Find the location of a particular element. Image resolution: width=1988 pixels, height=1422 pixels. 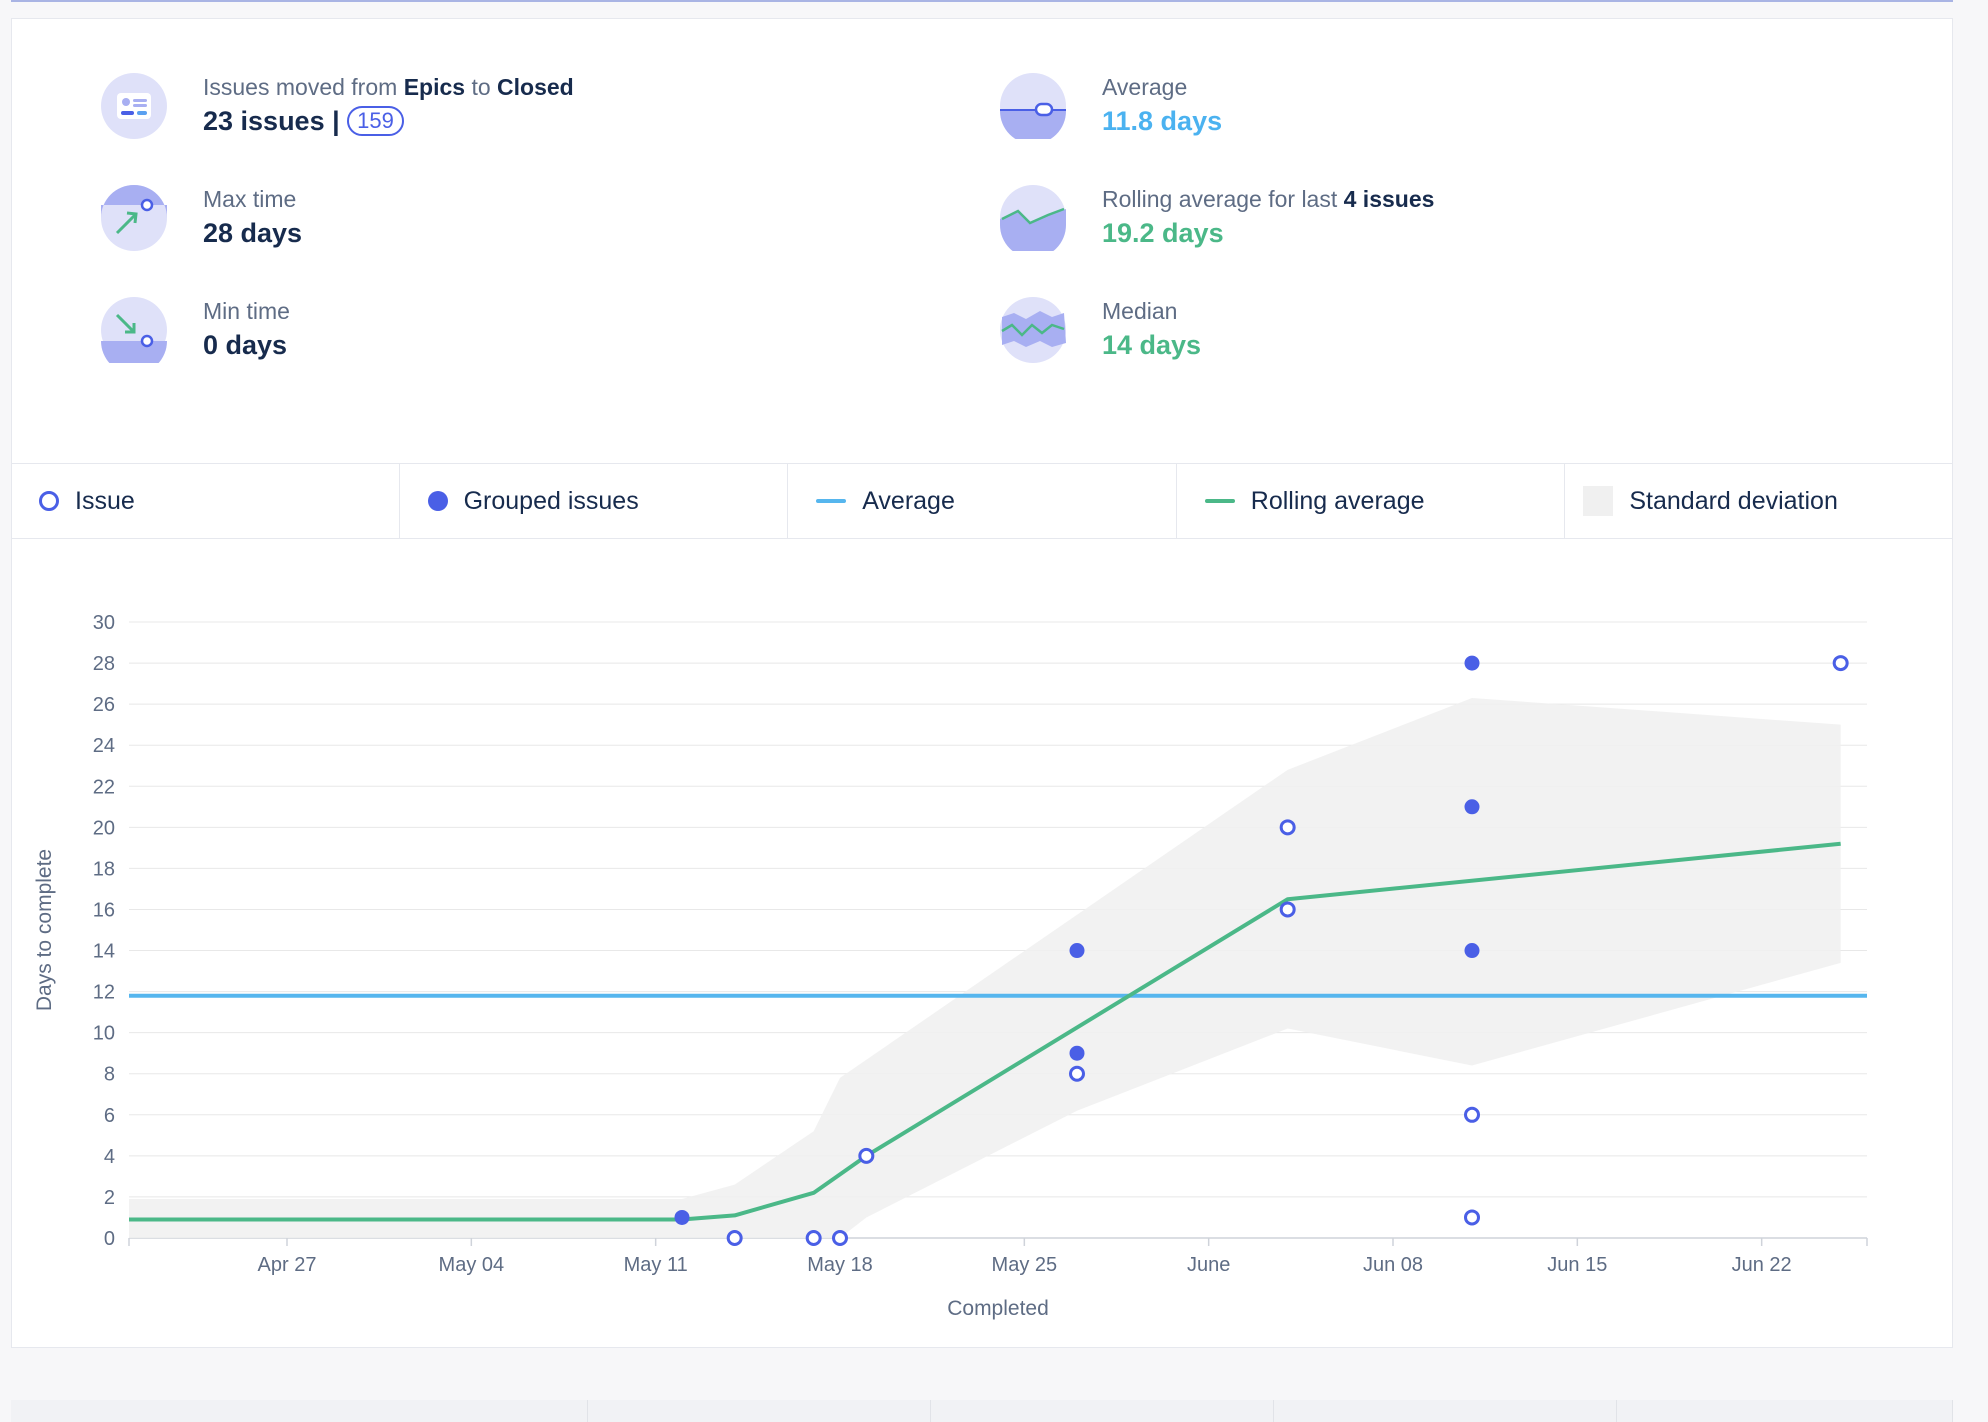

stddev-swatch-icon is located at coordinates (1598, 501).